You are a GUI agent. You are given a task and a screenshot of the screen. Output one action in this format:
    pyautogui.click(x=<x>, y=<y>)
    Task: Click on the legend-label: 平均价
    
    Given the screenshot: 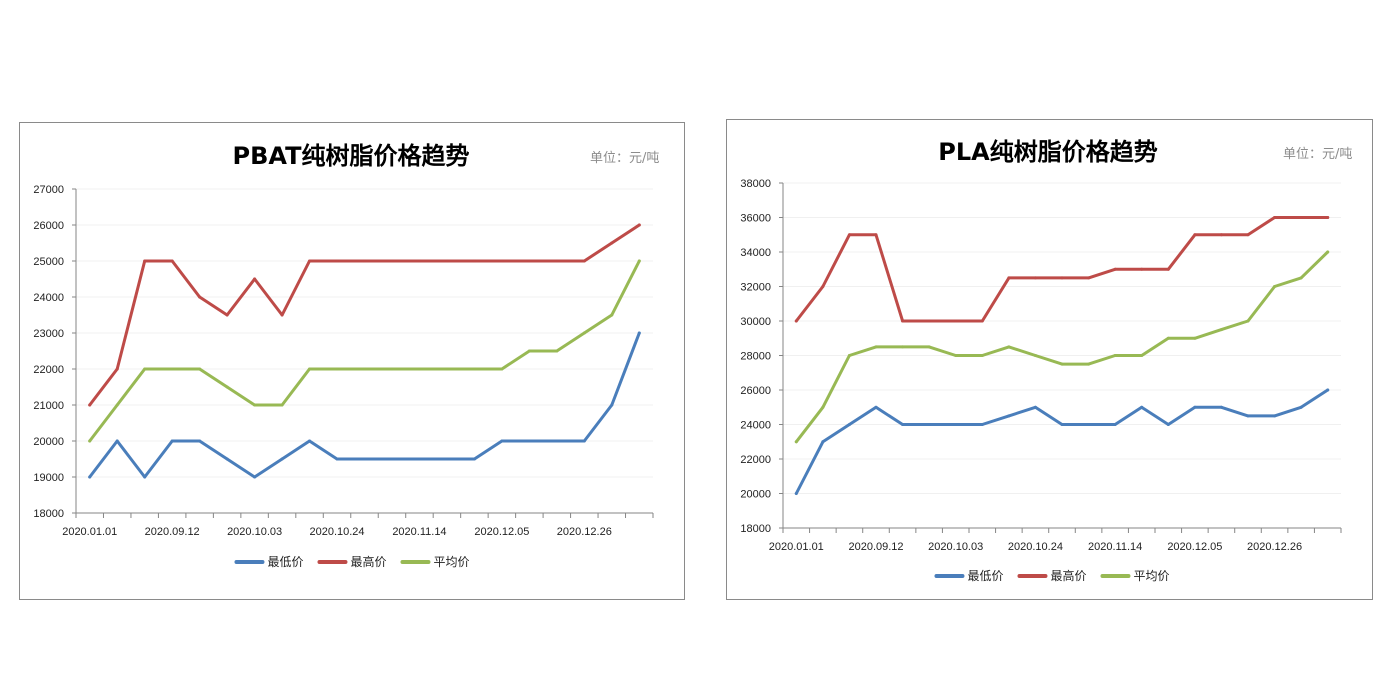 What is the action you would take?
    pyautogui.click(x=1151, y=576)
    